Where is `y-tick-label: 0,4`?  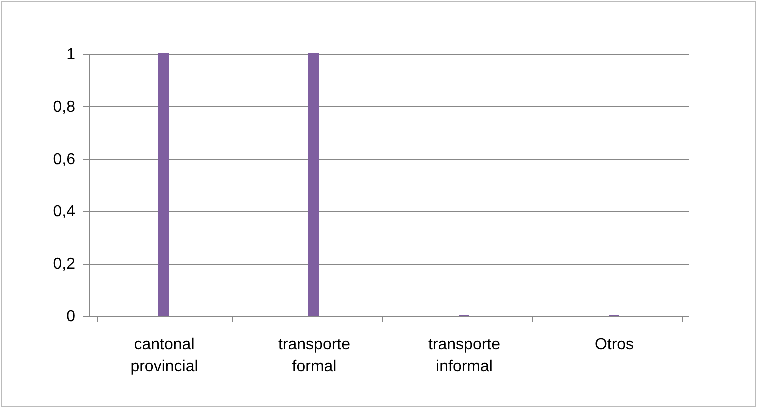
y-tick-label: 0,4 is located at coordinates (64, 212).